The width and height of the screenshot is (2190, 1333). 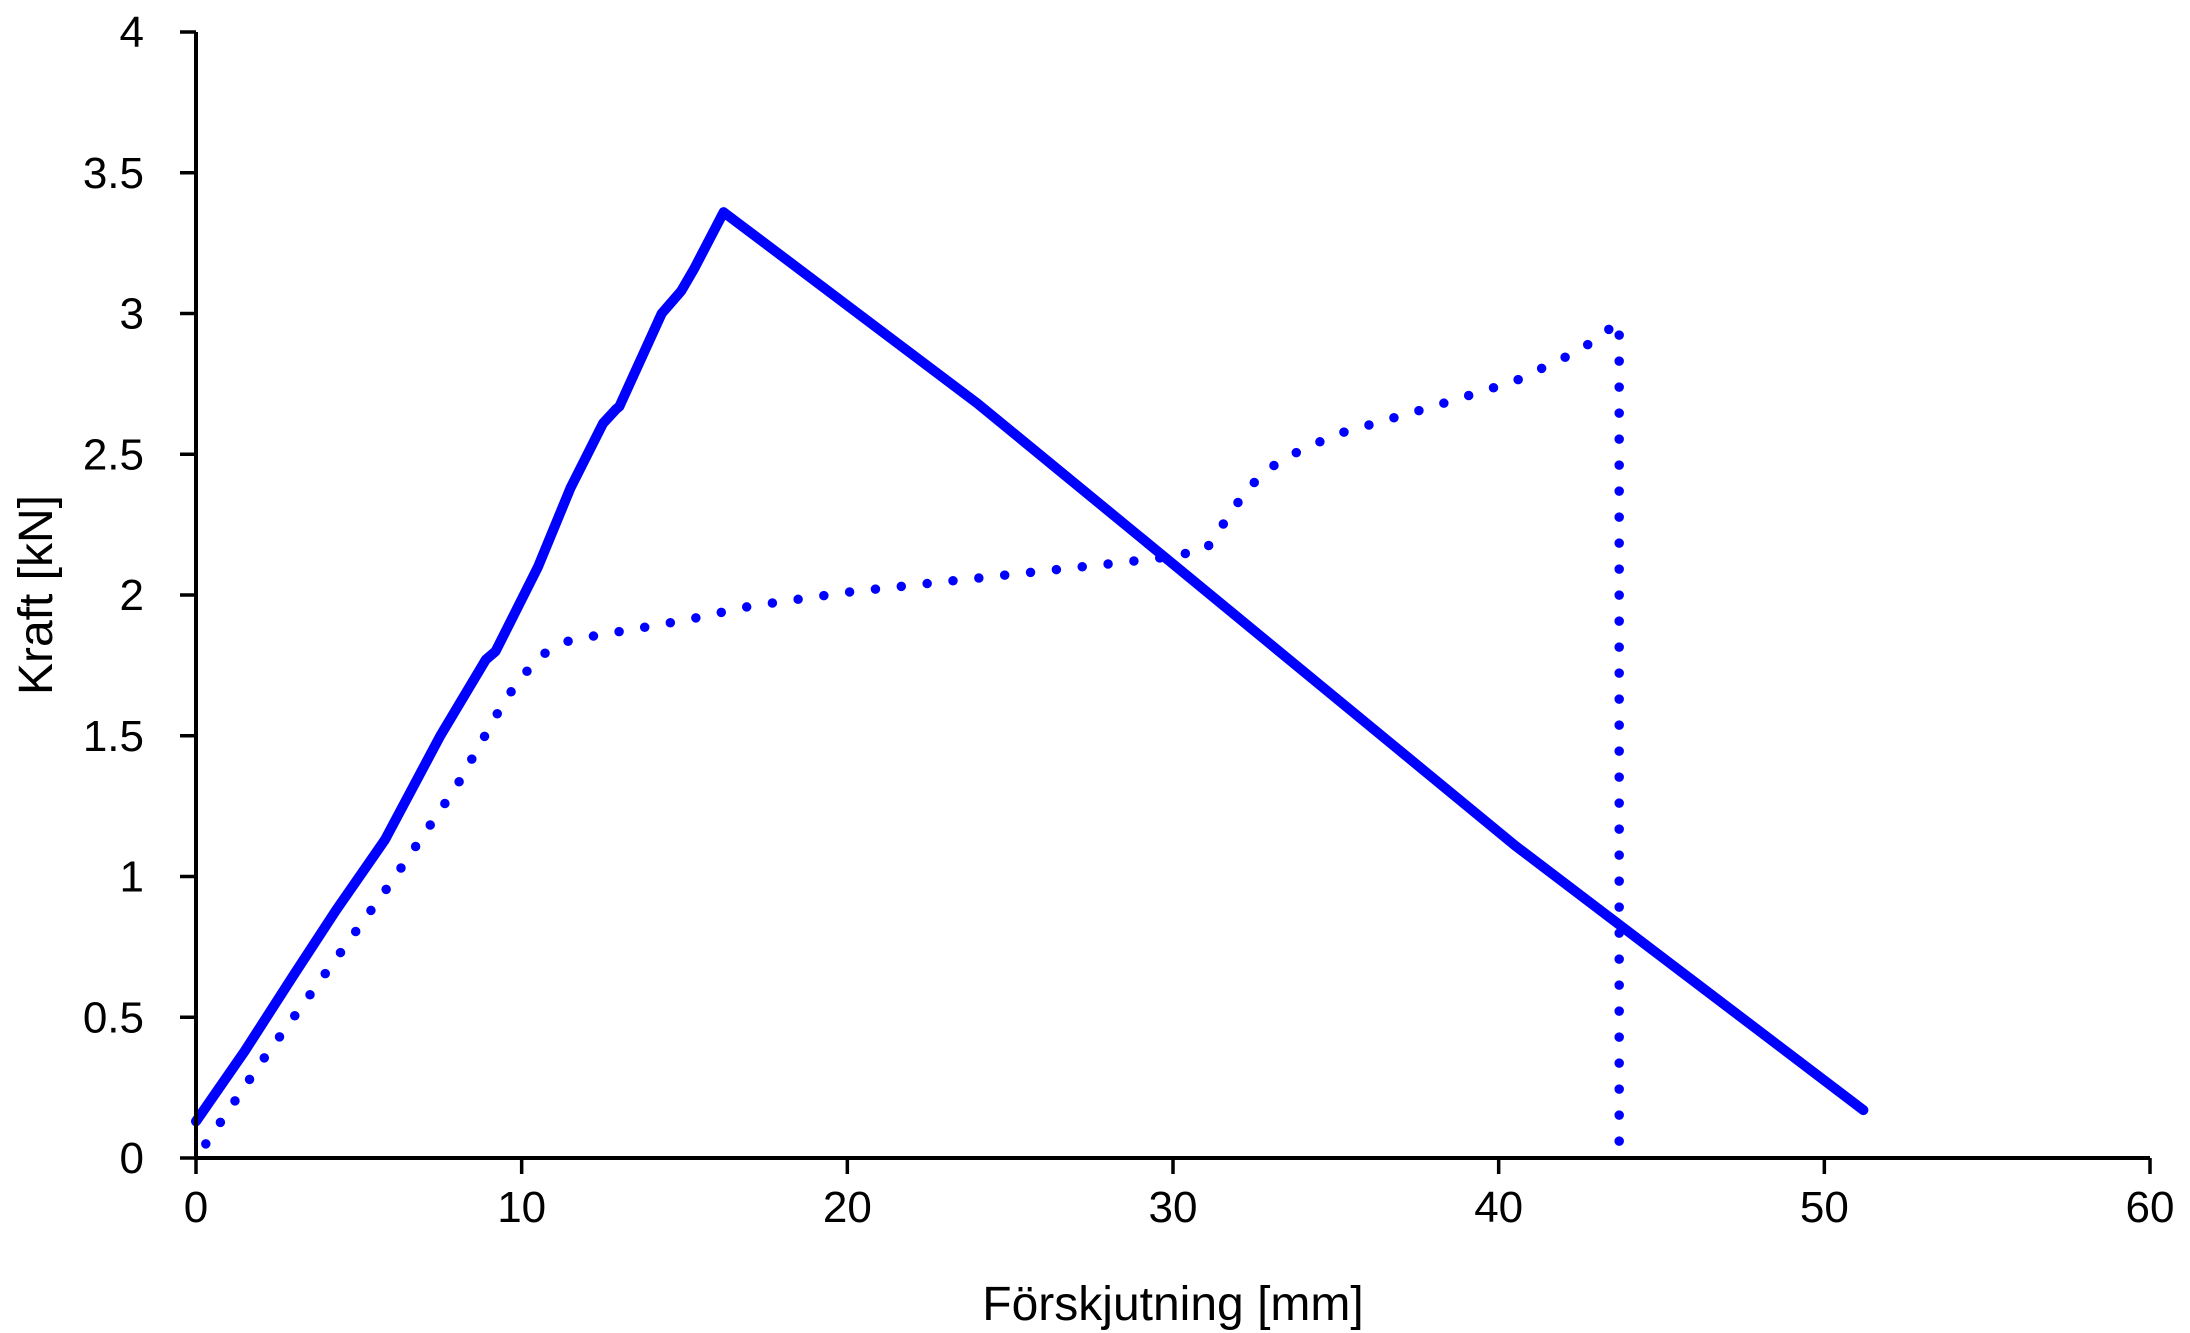 What do you see at coordinates (36, 595) in the screenshot?
I see `y-axis-title: Kraft [kN]` at bounding box center [36, 595].